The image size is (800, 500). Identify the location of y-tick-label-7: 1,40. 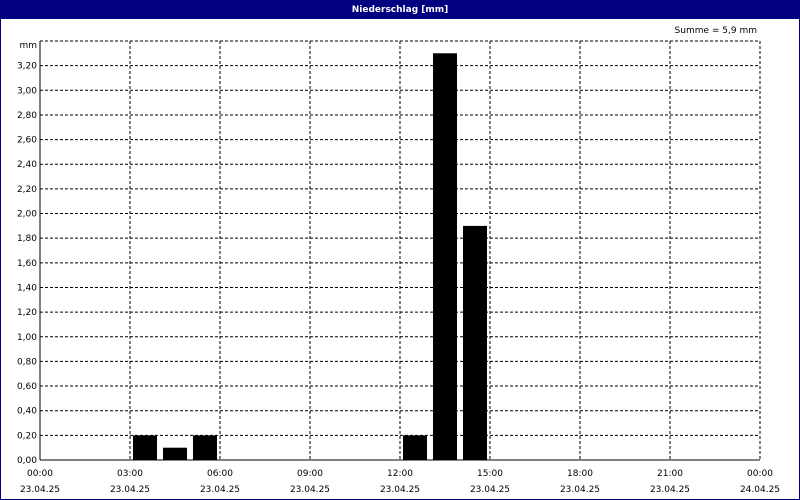
(27, 288).